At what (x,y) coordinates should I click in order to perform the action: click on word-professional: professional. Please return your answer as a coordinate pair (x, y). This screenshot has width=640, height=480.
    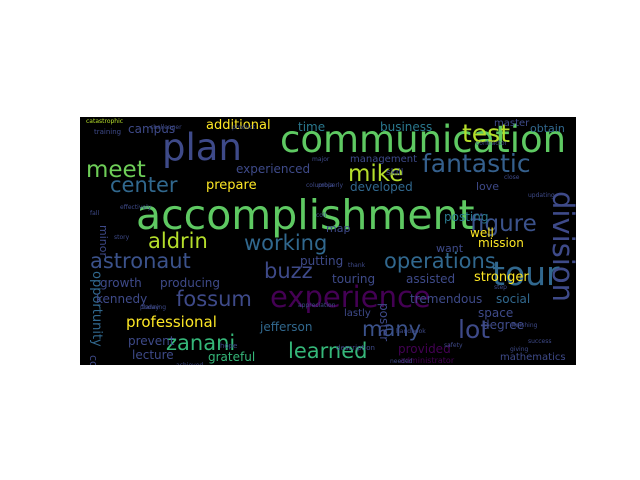
    Looking at the image, I should click on (171, 322).